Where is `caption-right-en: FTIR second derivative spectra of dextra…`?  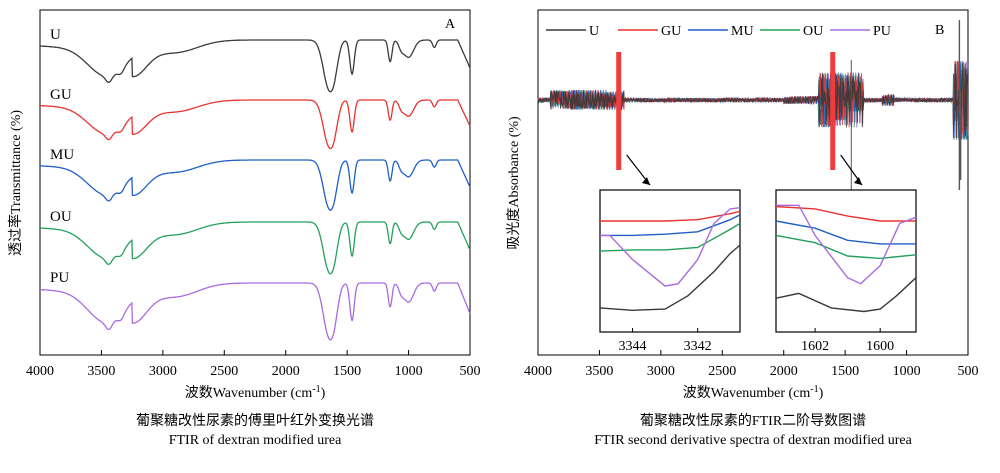 caption-right-en: FTIR second derivative spectra of dextra… is located at coordinates (753, 440).